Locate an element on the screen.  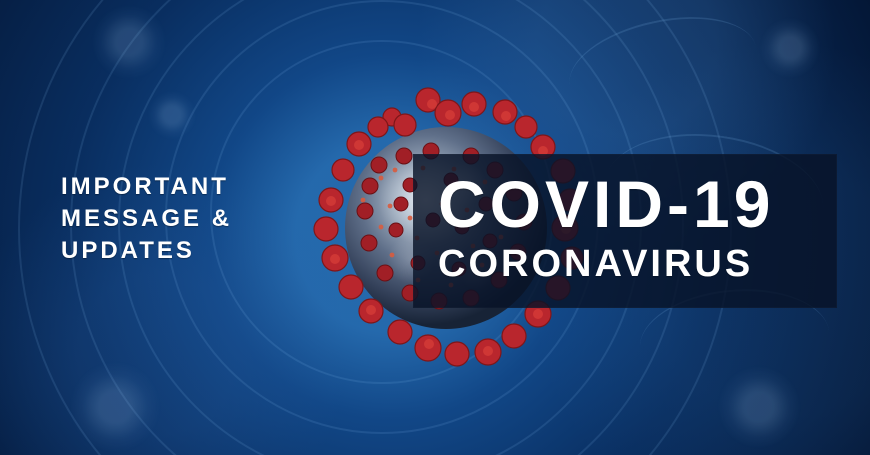
message-line-2: MESSAGE & is located at coordinates (147, 218).